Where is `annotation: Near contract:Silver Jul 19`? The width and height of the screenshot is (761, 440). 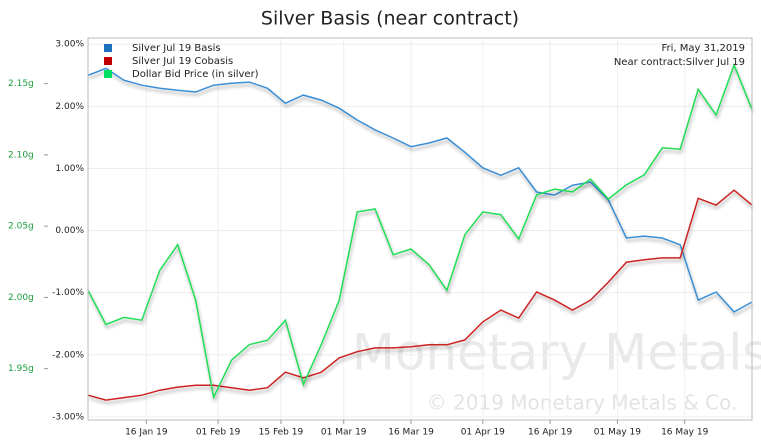
annotation: Near contract:Silver Jul 19 is located at coordinates (679, 62).